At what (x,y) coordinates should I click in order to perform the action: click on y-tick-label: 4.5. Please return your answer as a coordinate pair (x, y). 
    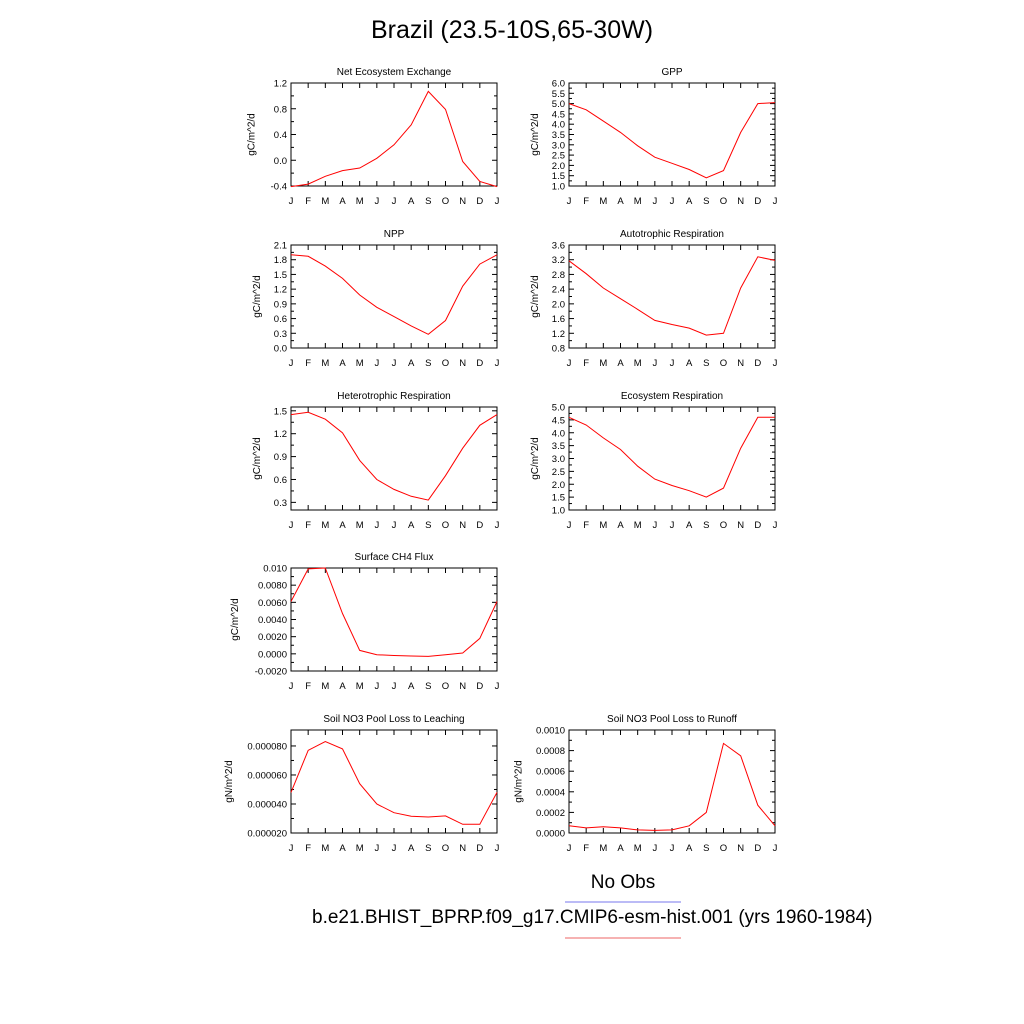
    Looking at the image, I should click on (558, 114).